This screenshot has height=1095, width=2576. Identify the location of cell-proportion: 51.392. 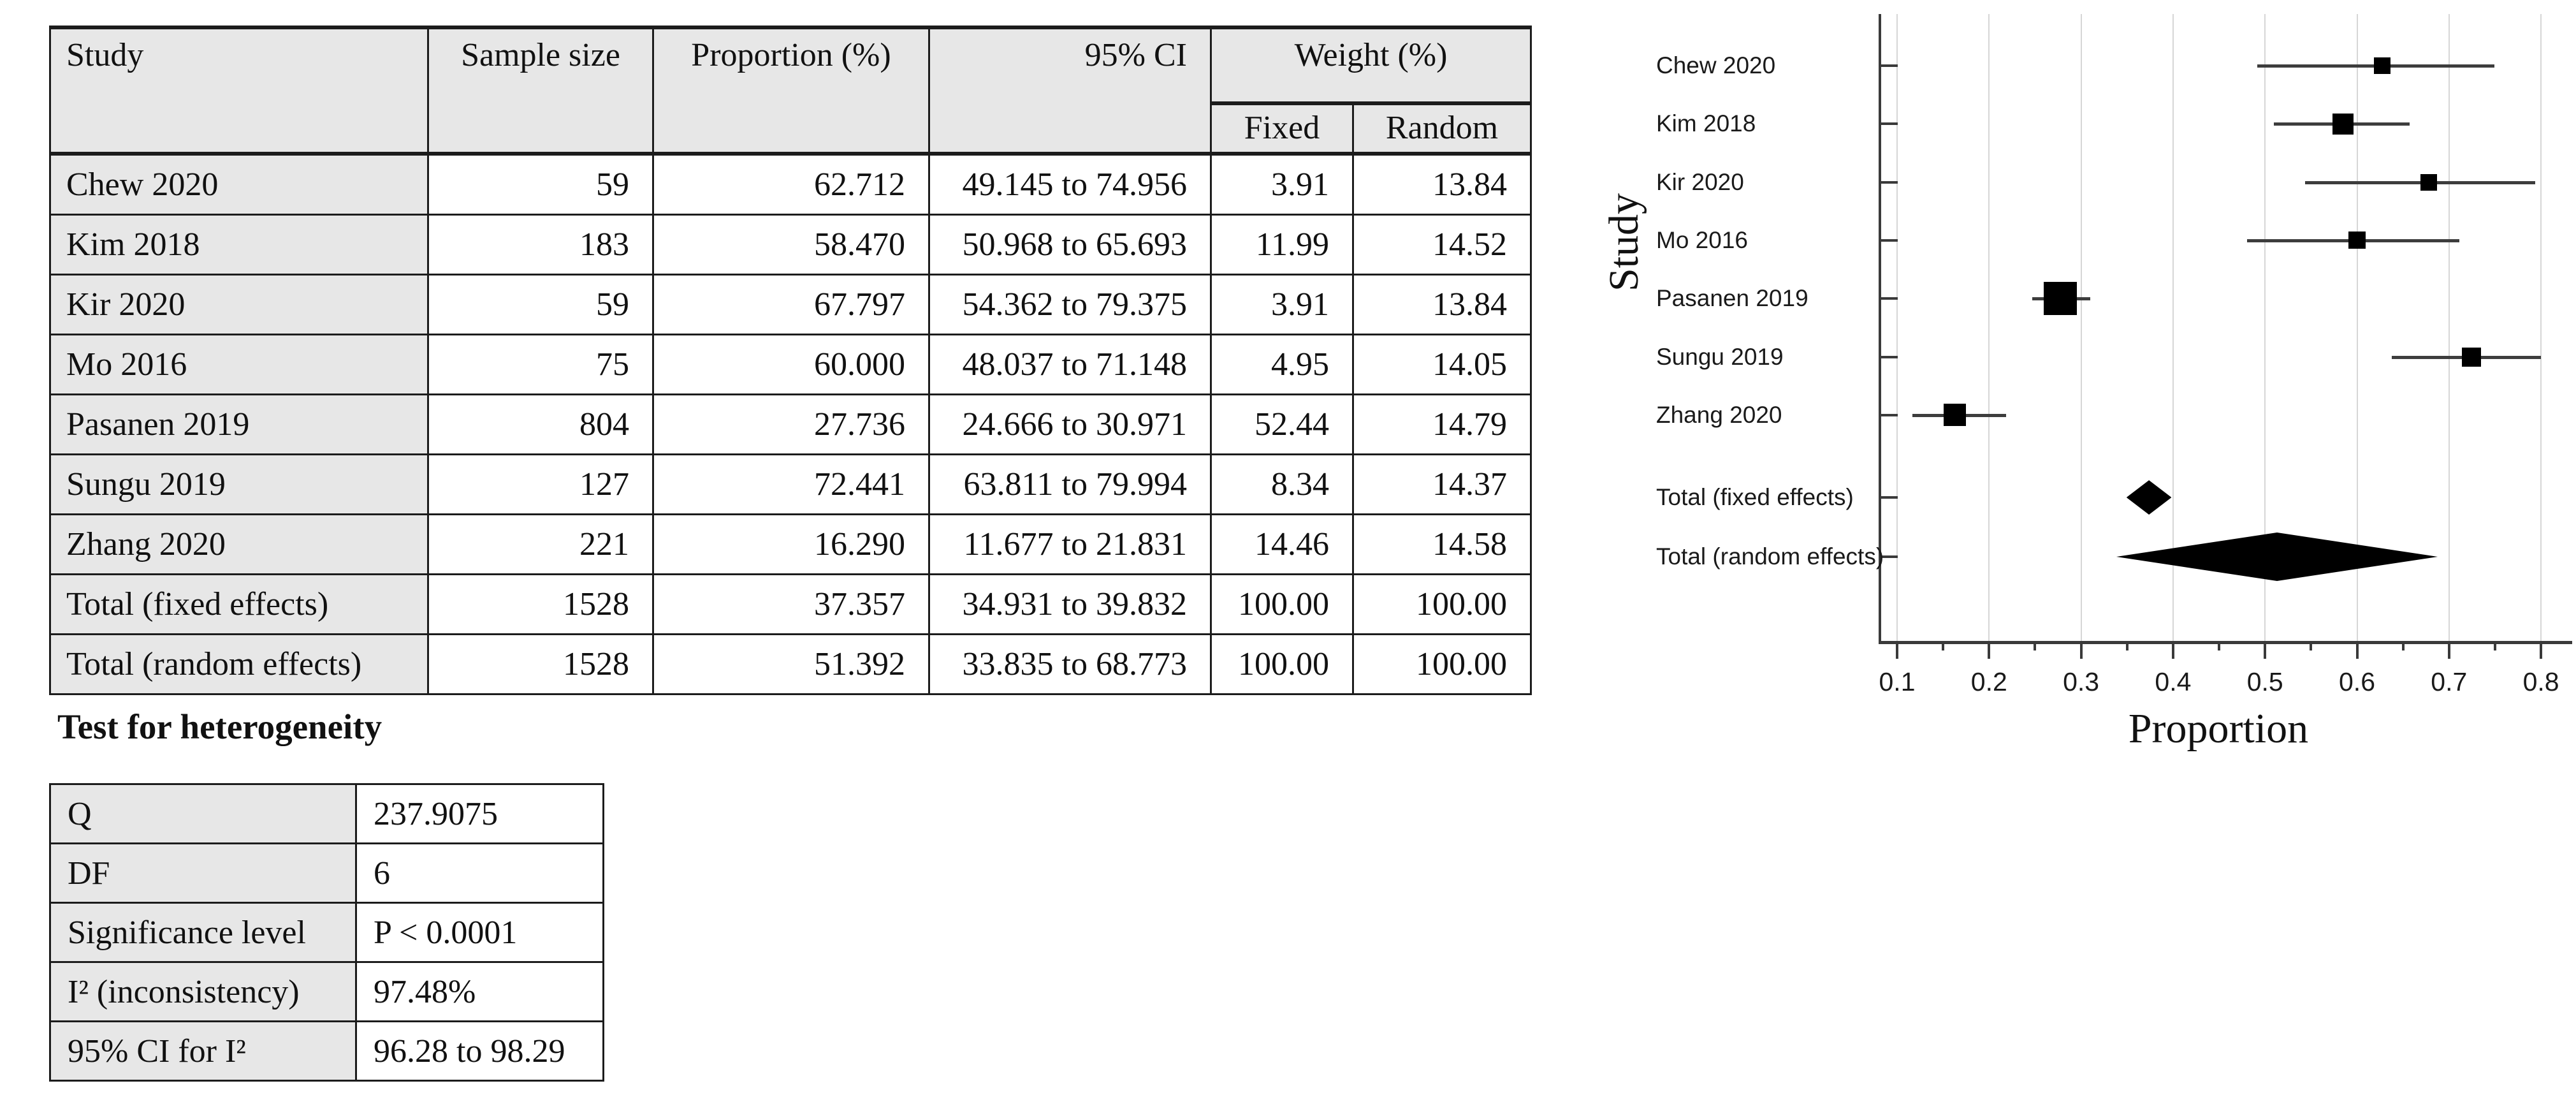
(791, 664).